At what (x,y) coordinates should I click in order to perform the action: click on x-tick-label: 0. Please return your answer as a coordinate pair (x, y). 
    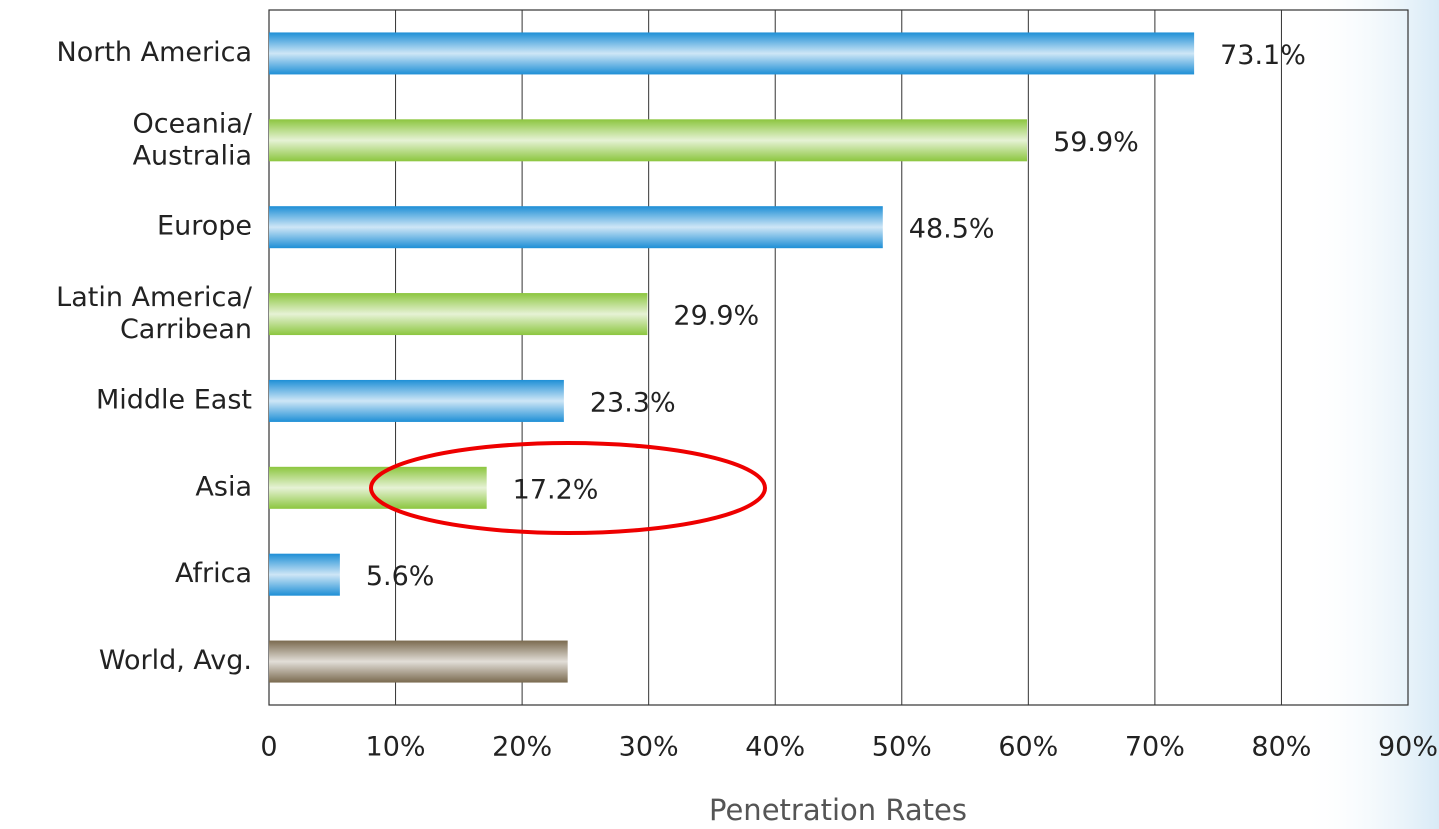
    Looking at the image, I should click on (268, 747).